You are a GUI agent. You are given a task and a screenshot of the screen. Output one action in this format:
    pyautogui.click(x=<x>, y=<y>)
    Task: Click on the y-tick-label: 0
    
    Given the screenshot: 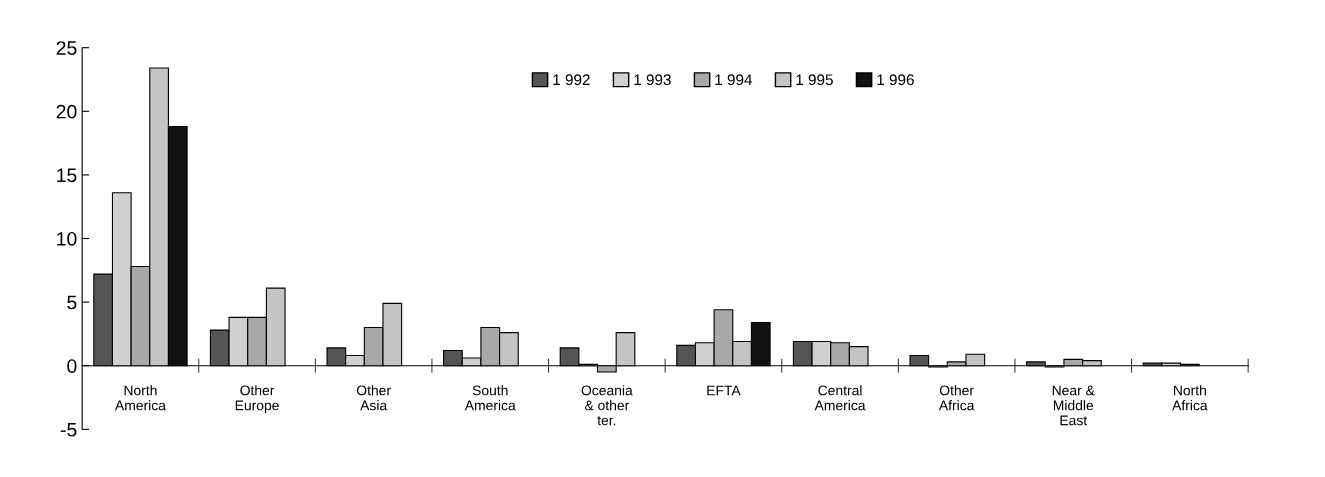 What is the action you would take?
    pyautogui.click(x=72, y=366)
    